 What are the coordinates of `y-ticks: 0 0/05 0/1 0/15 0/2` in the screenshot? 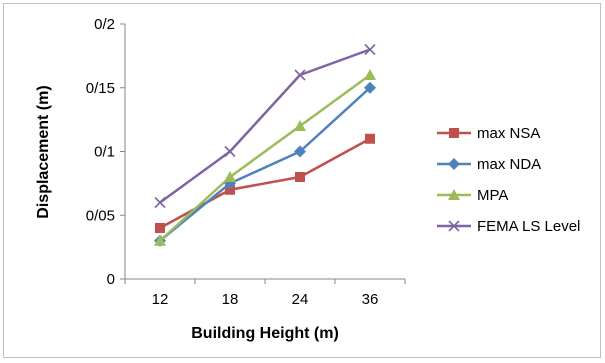 It's located at (105, 152).